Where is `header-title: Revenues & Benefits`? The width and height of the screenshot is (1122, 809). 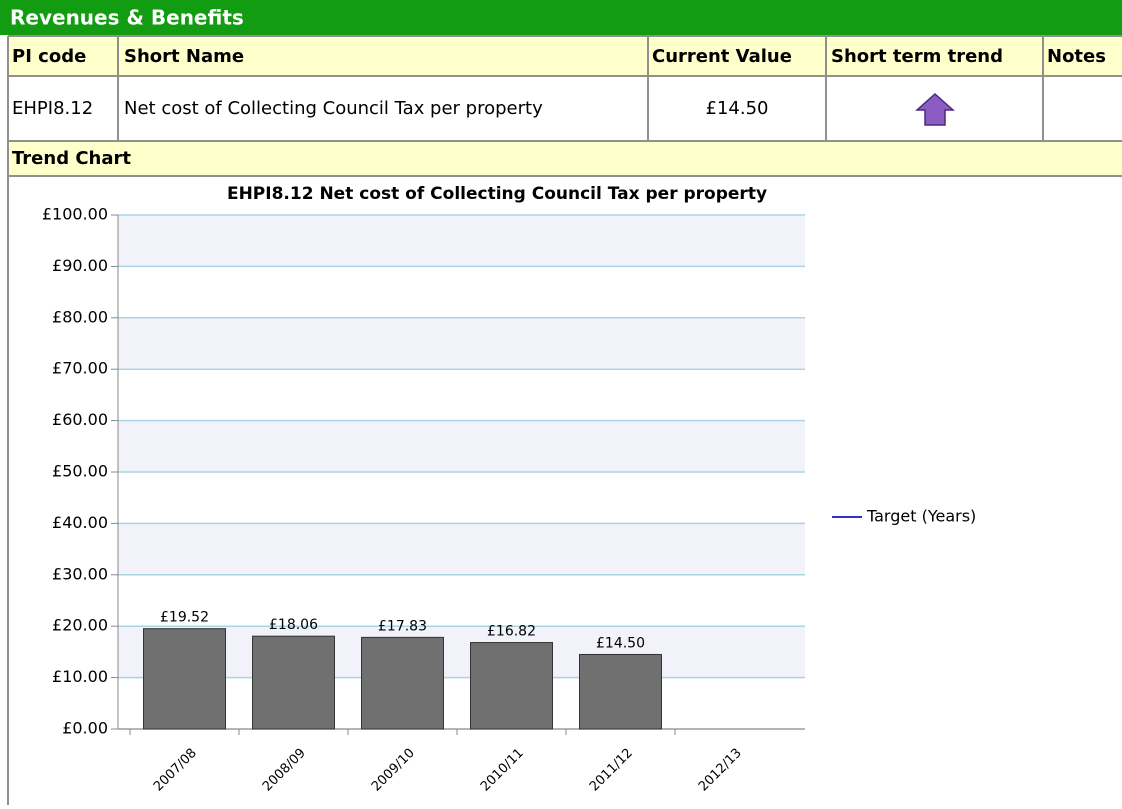
header-title: Revenues & Benefits is located at coordinates (127, 18).